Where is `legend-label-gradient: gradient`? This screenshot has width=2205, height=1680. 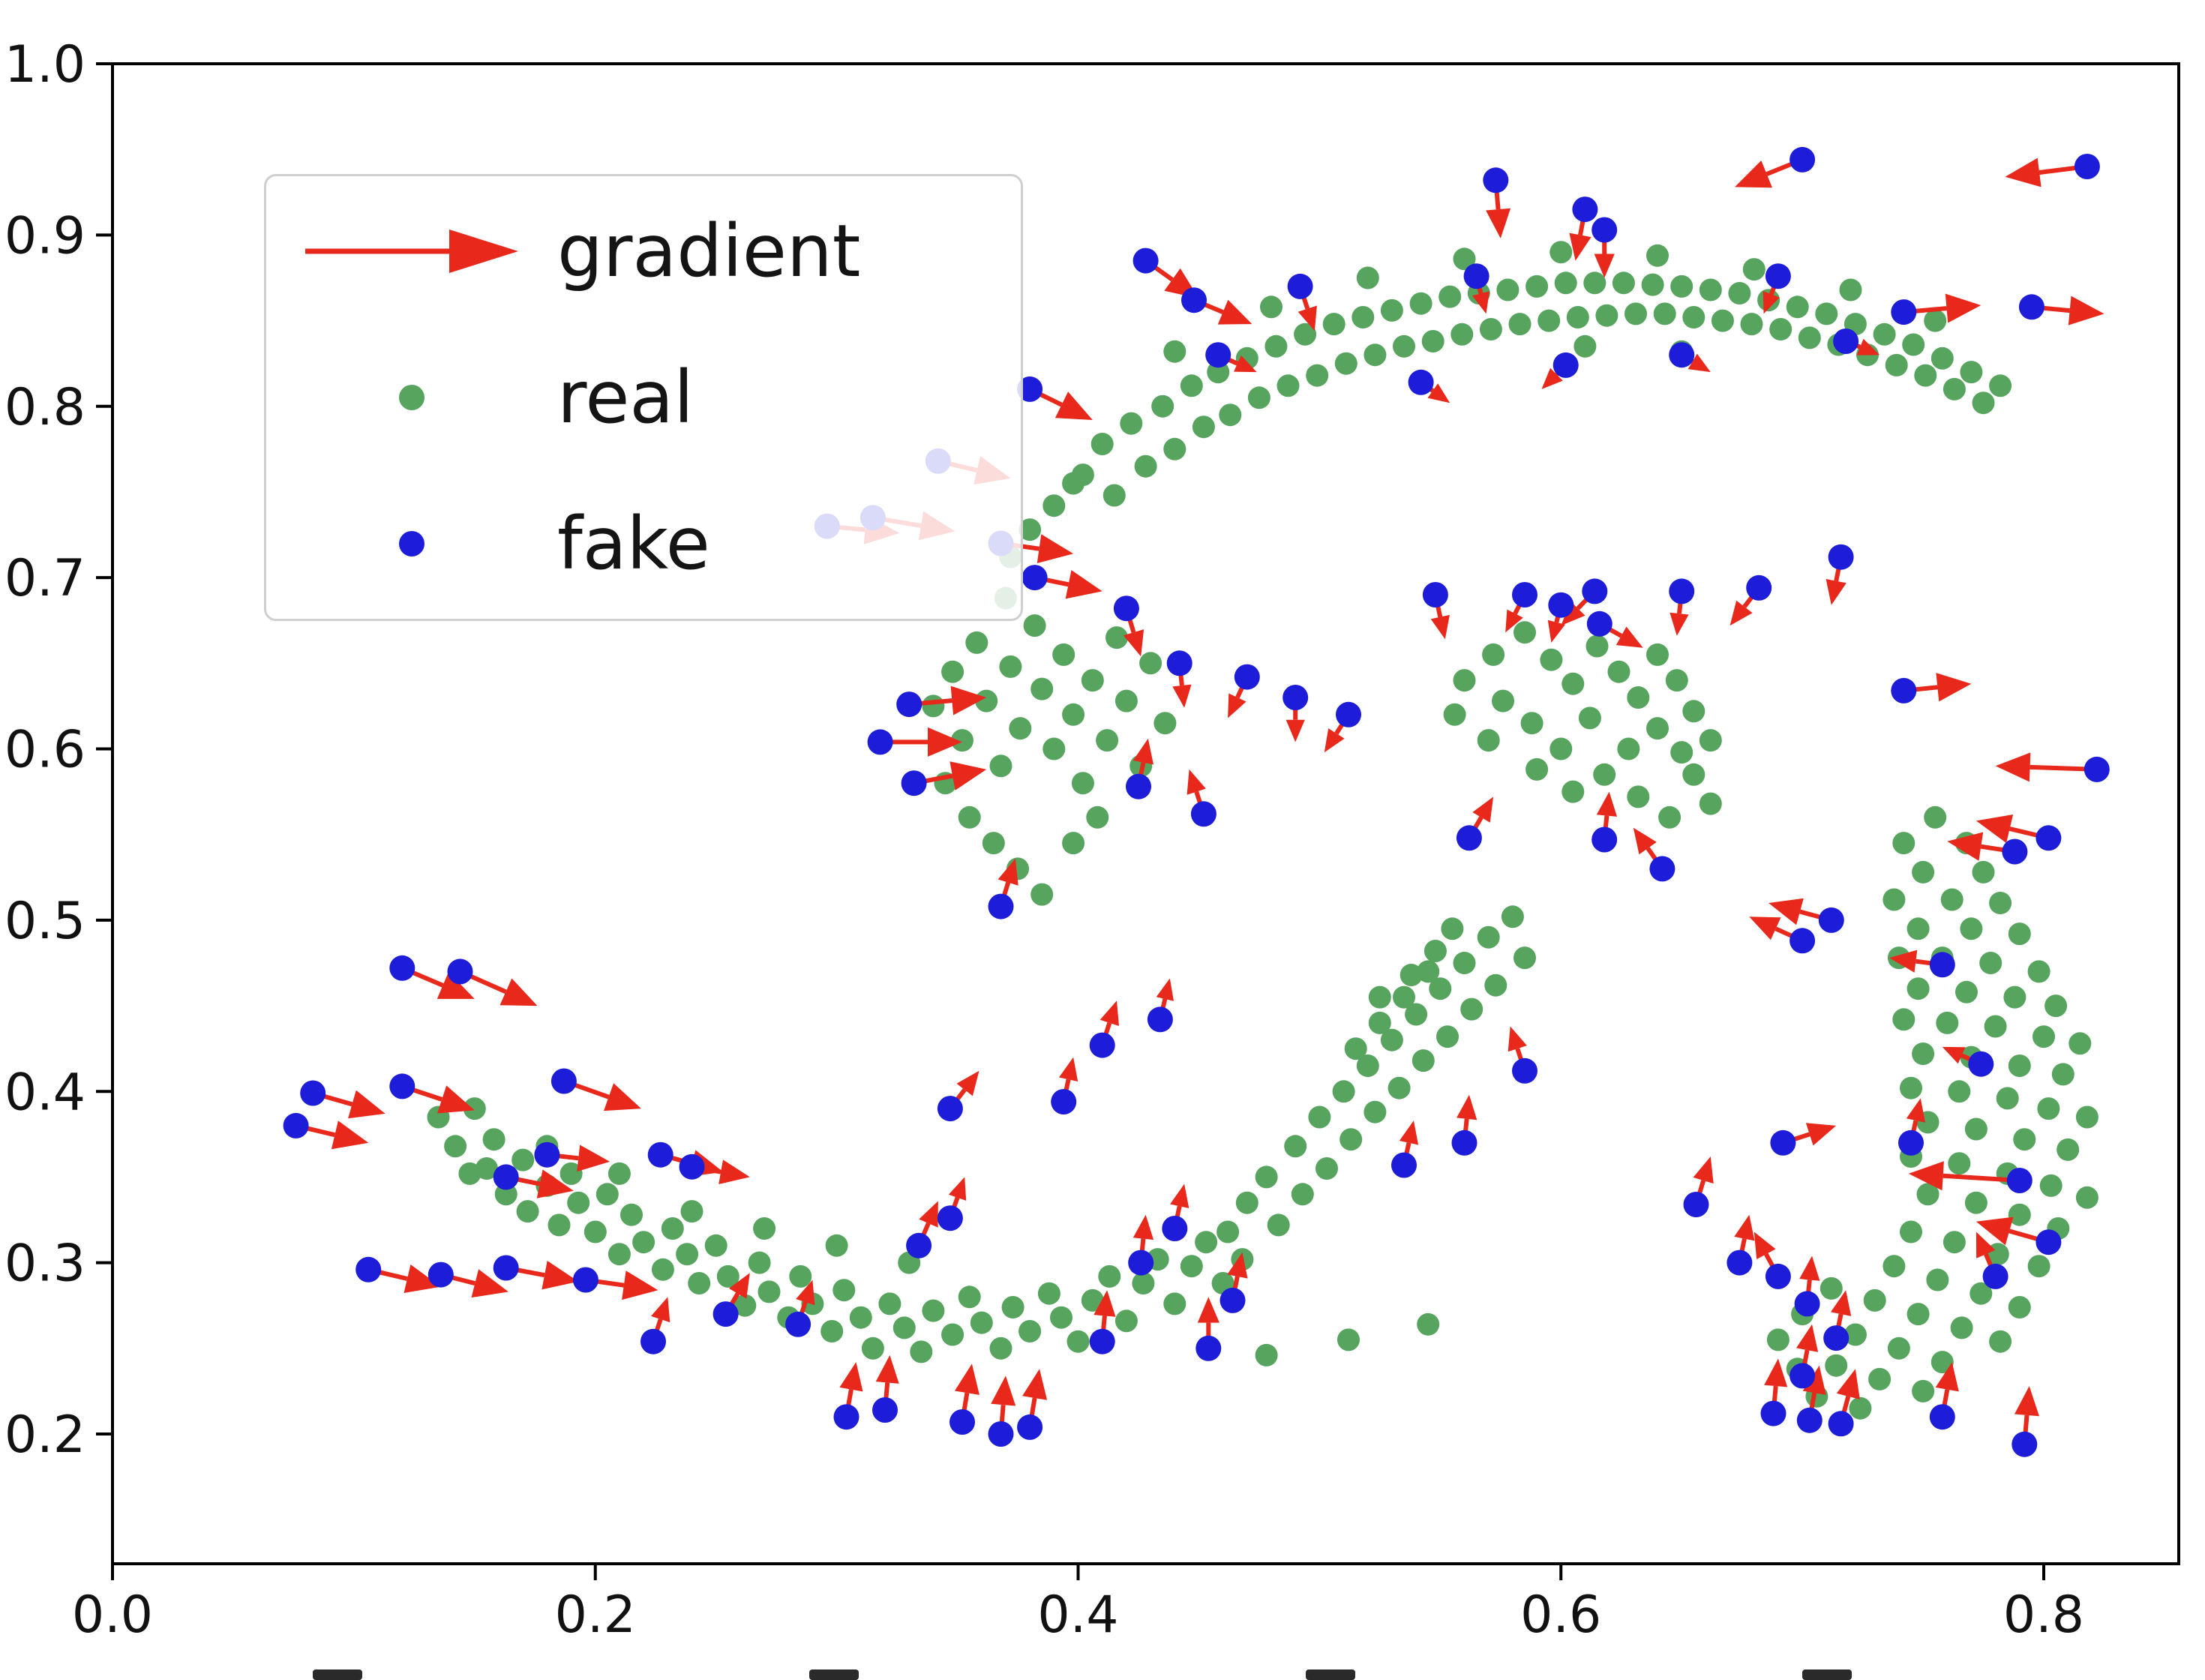
legend-label-gradient: gradient is located at coordinates (709, 251).